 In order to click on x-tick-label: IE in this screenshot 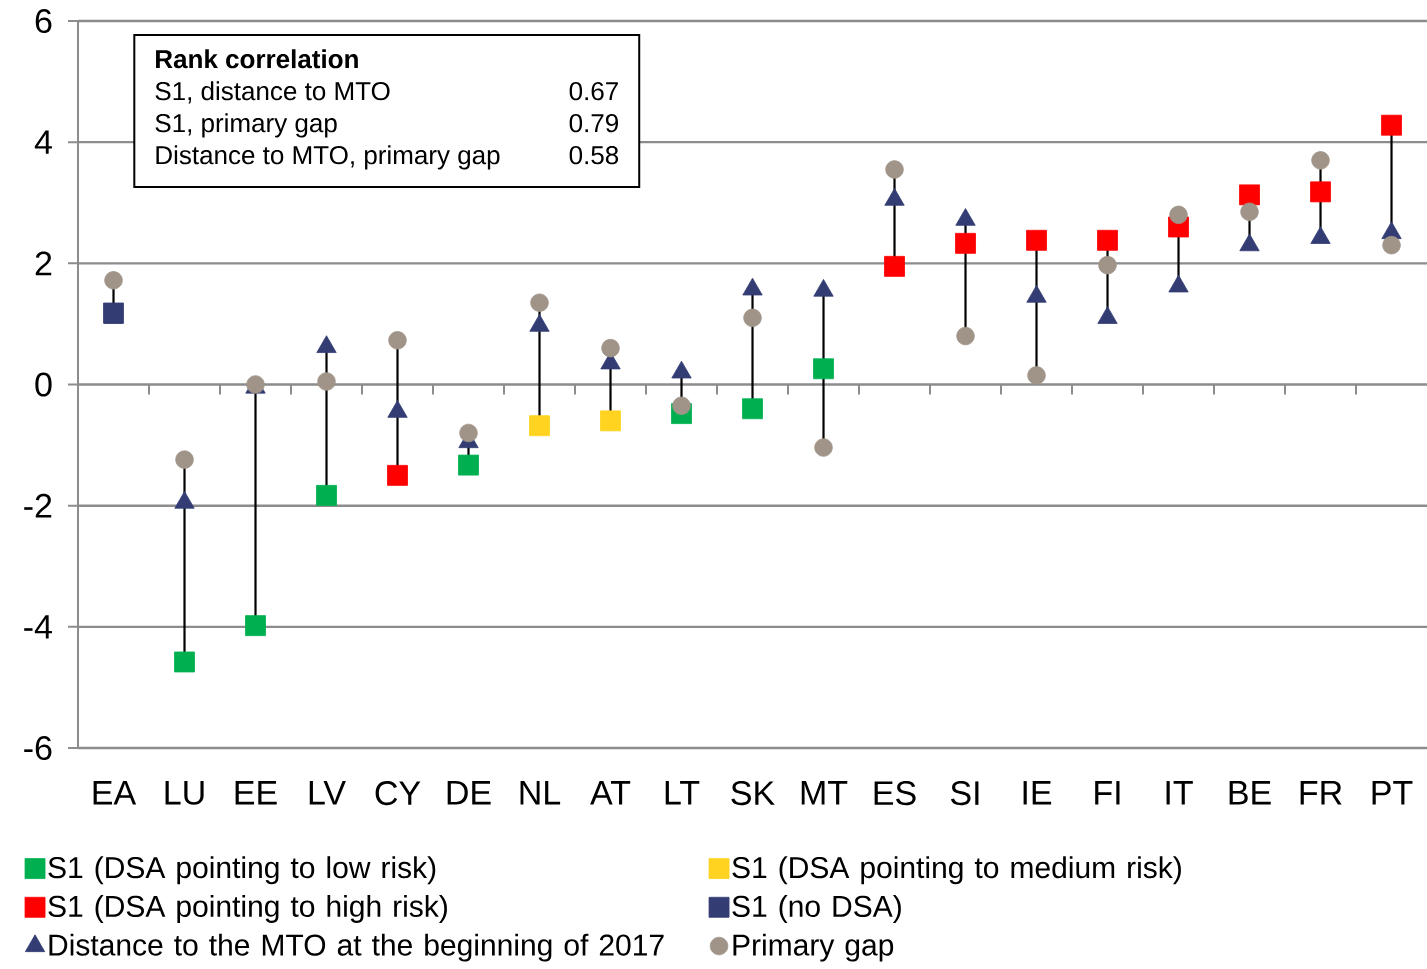, I will do `click(1037, 793)`.